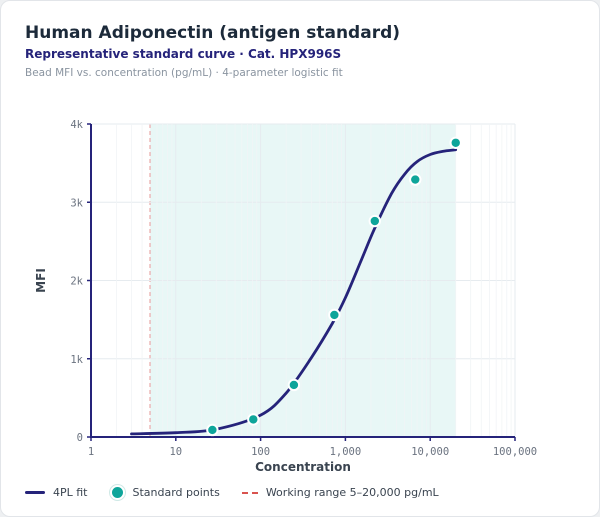 The image size is (600, 517). Describe the element at coordinates (515, 452) in the screenshot. I see `x-tick-label-5: 100,000` at that location.